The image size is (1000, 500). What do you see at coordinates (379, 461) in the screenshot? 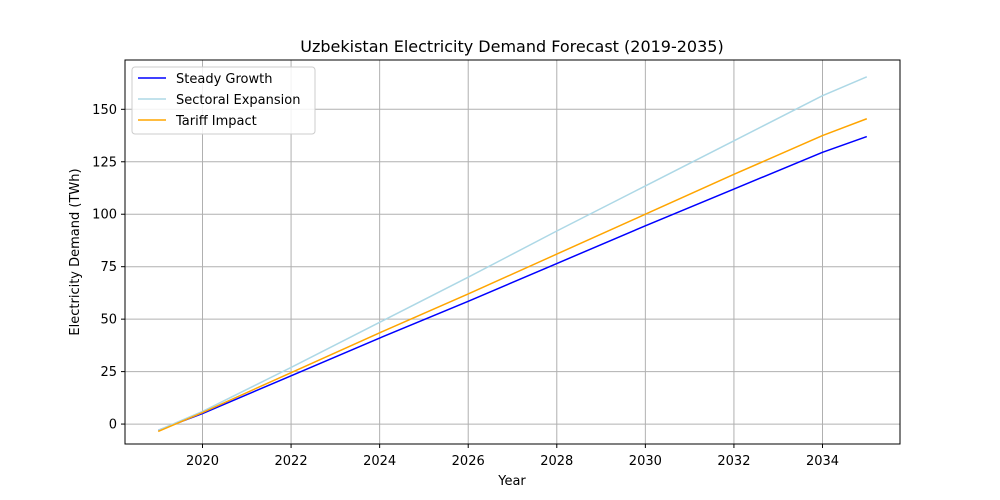
I see `x-tick-label: 2024` at bounding box center [379, 461].